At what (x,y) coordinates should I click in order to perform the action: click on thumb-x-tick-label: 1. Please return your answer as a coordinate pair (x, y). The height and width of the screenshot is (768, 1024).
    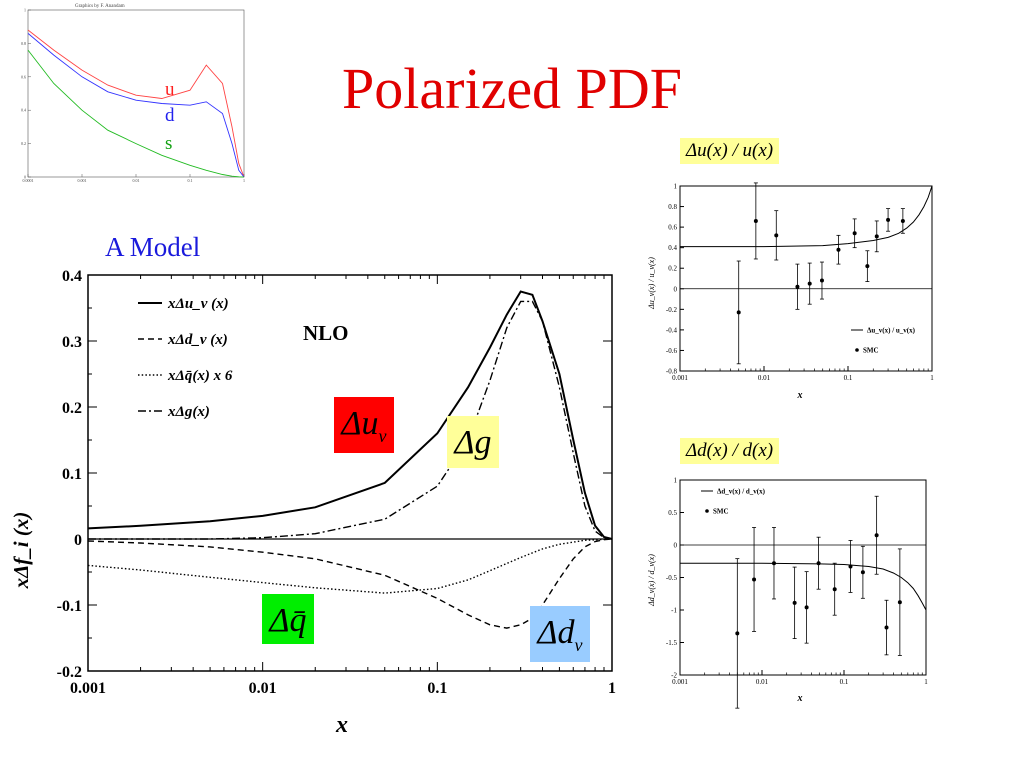
    Looking at the image, I should click on (244, 180).